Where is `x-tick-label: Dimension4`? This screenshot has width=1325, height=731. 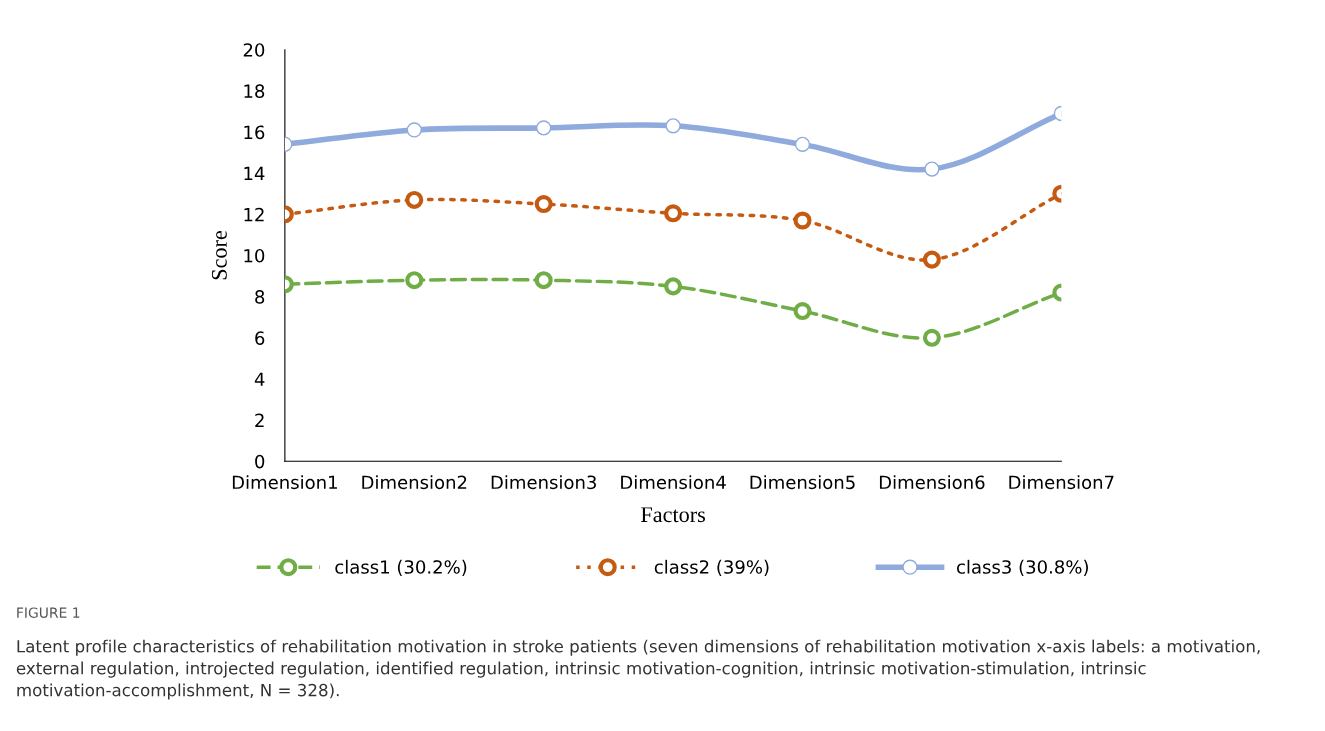
x-tick-label: Dimension4 is located at coordinates (673, 482).